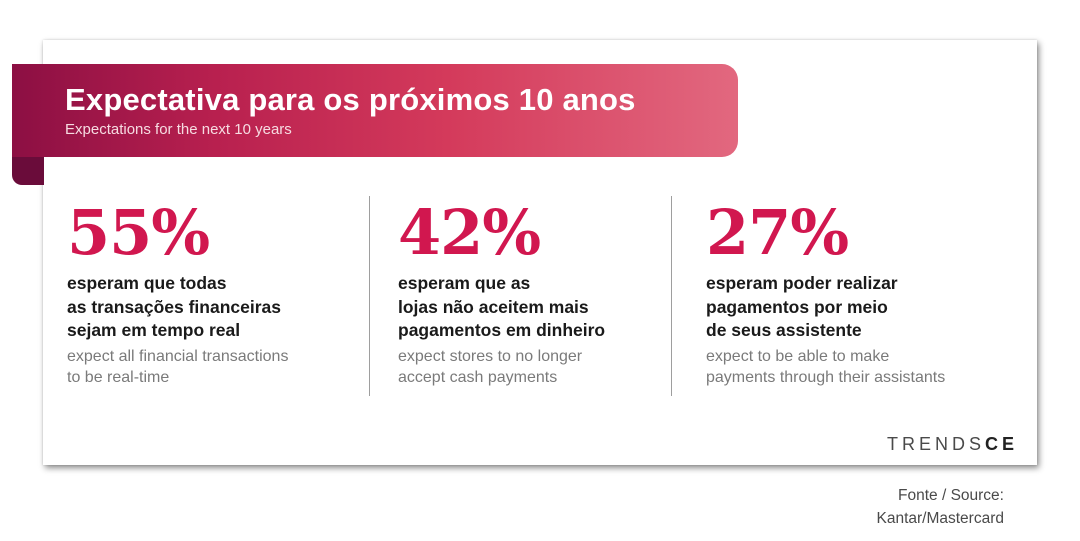  What do you see at coordinates (469, 232) in the screenshot?
I see `stat-percent: 42%` at bounding box center [469, 232].